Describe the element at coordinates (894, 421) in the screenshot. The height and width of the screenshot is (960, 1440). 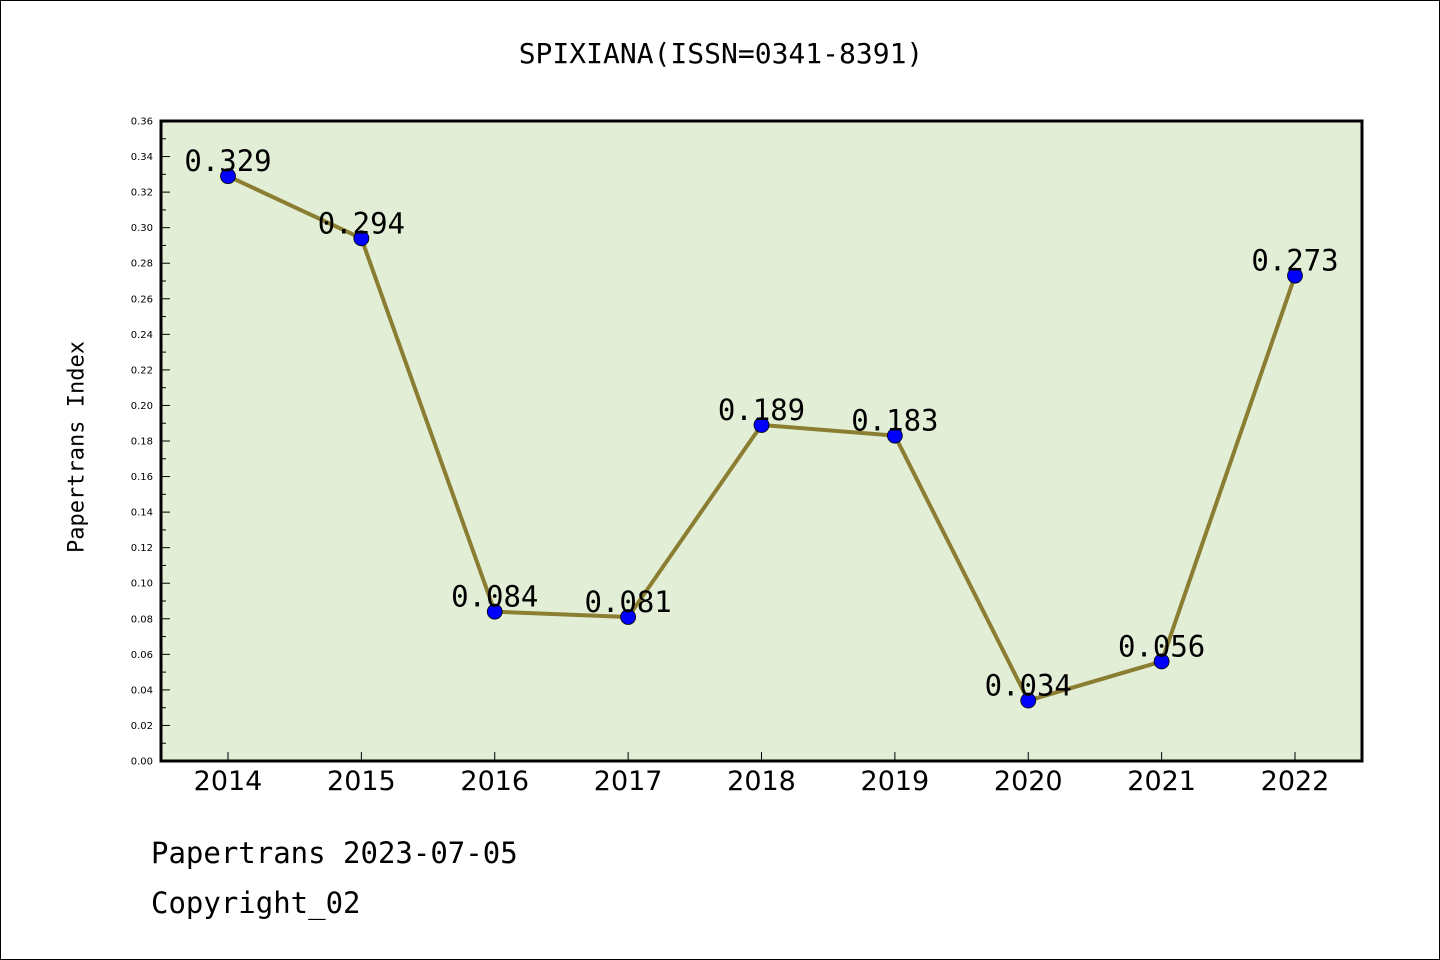
I see `data-label: 0.183` at that location.